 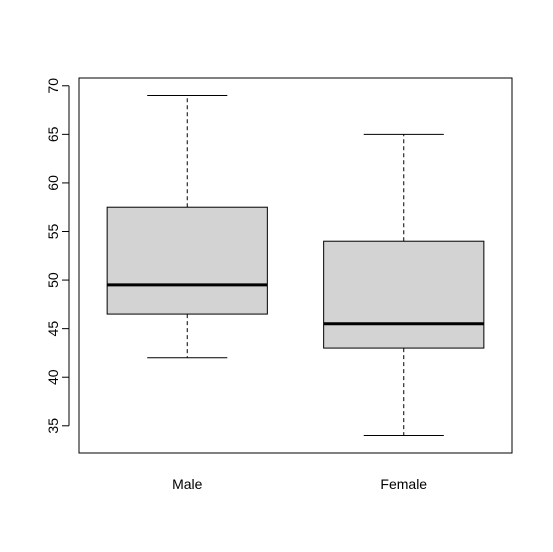 What do you see at coordinates (53, 426) in the screenshot?
I see `y-tick-label: 35` at bounding box center [53, 426].